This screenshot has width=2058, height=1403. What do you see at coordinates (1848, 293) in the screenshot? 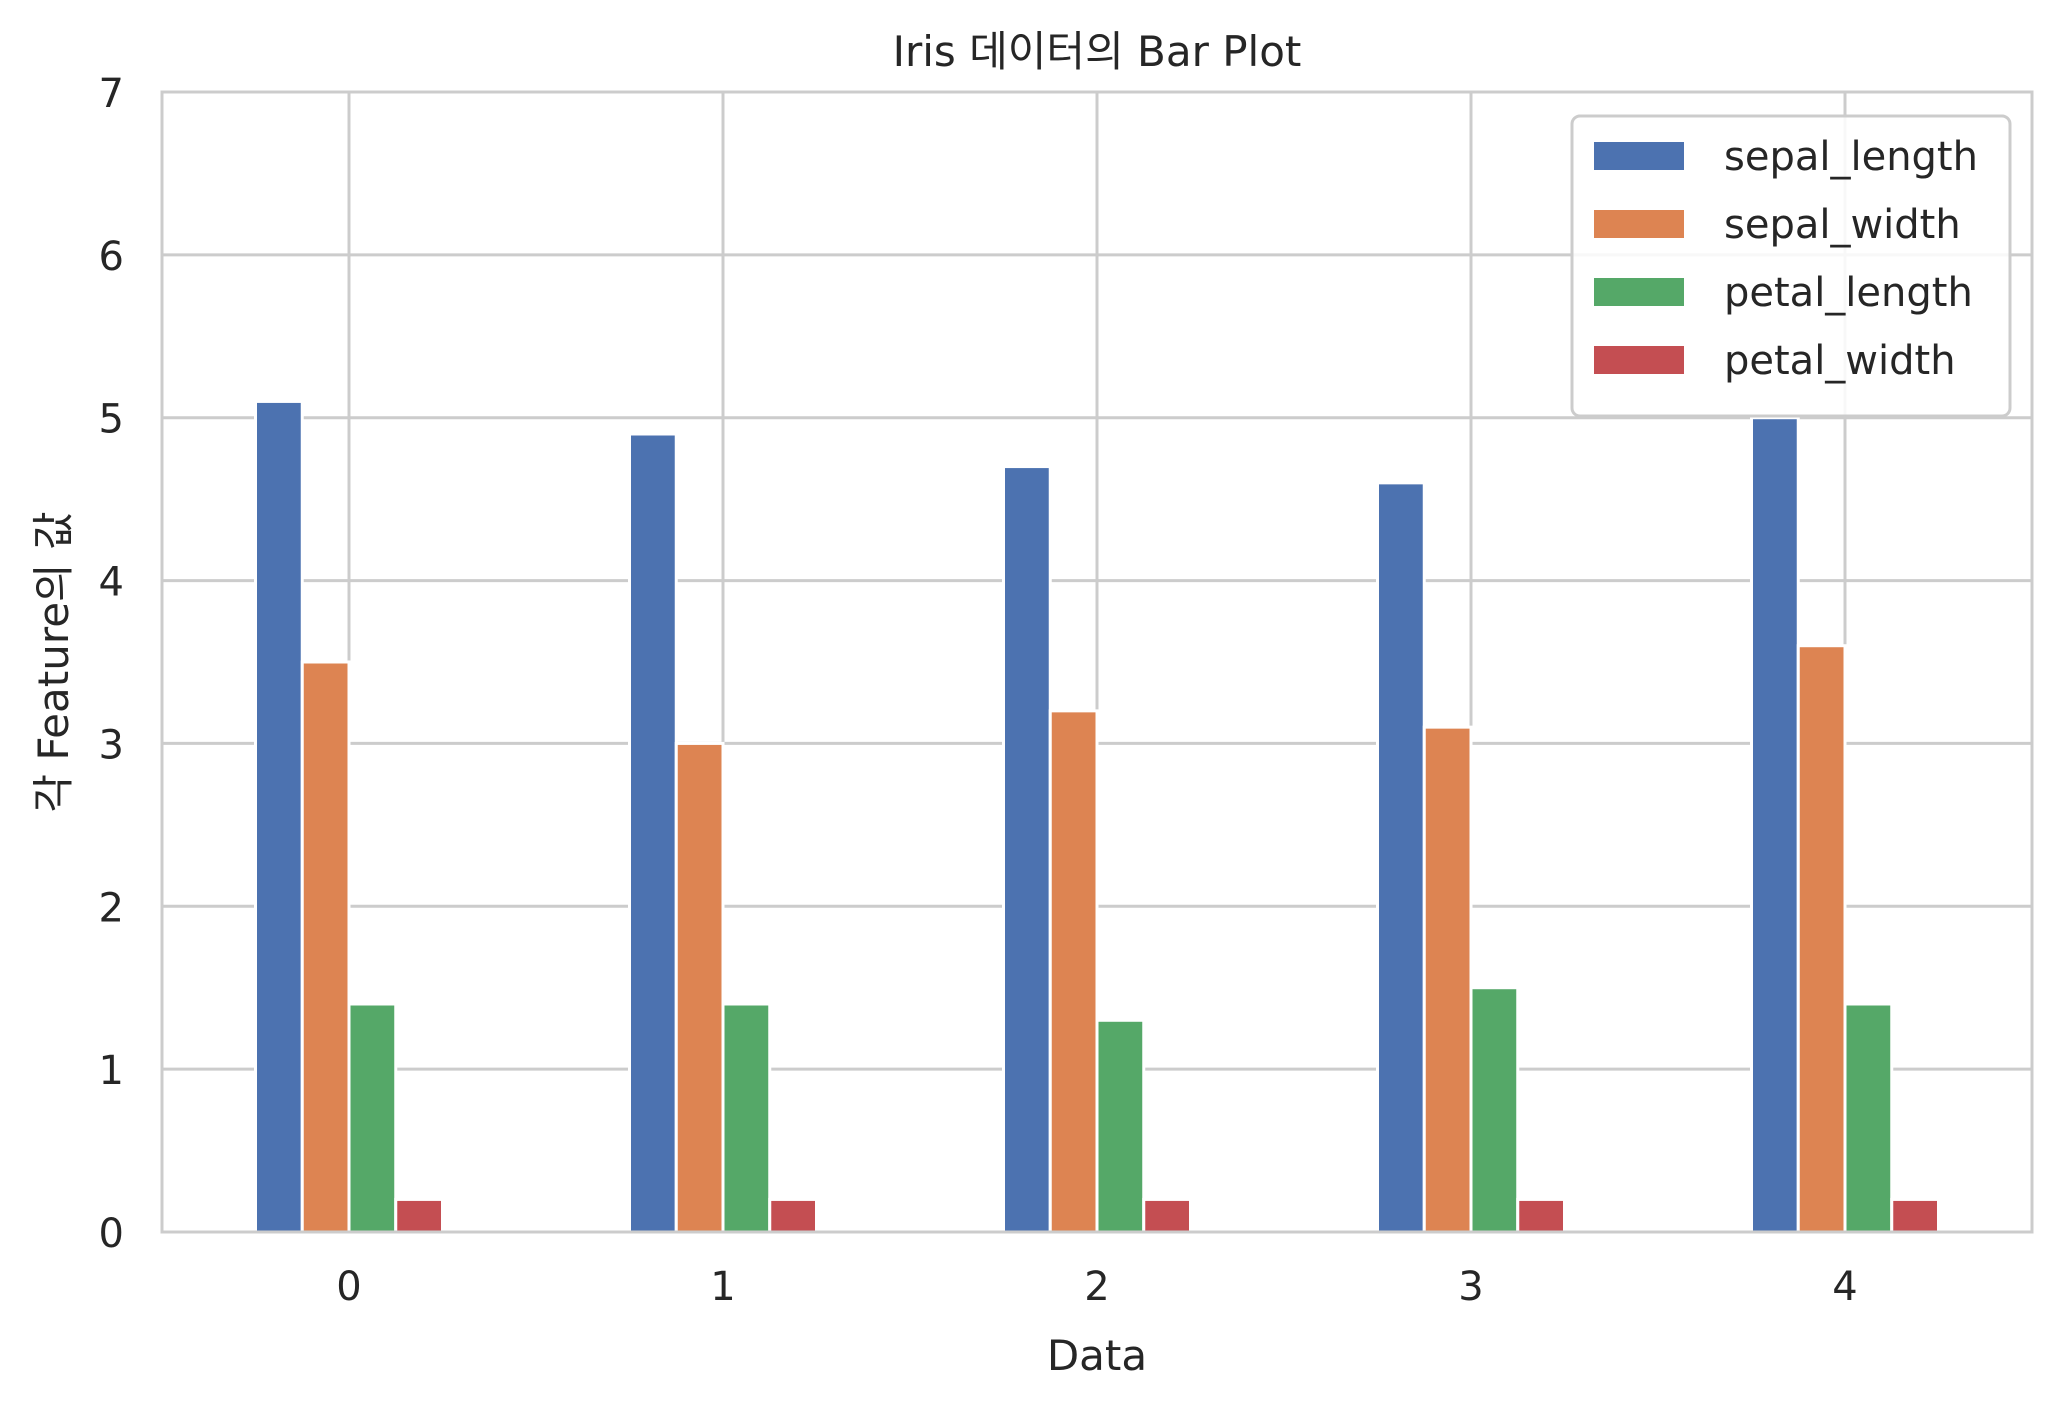
I see `legend-label-petal_length: petal_length` at bounding box center [1848, 293].